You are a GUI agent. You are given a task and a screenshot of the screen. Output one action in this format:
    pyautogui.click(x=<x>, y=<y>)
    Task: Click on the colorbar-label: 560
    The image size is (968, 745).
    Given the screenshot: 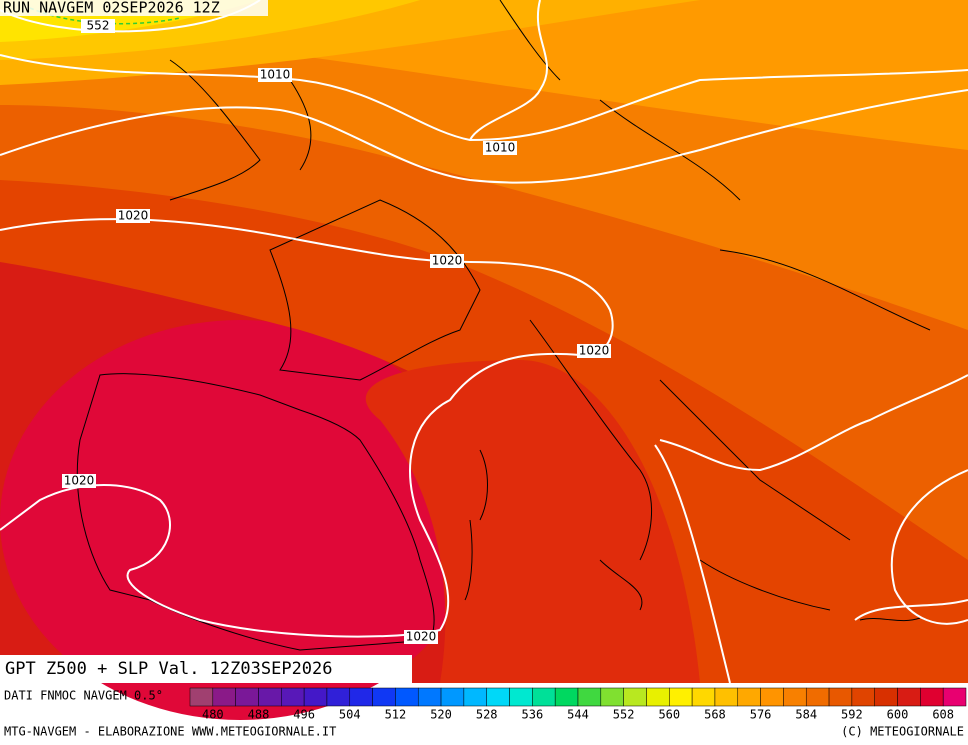 What is the action you would take?
    pyautogui.click(x=669, y=715)
    